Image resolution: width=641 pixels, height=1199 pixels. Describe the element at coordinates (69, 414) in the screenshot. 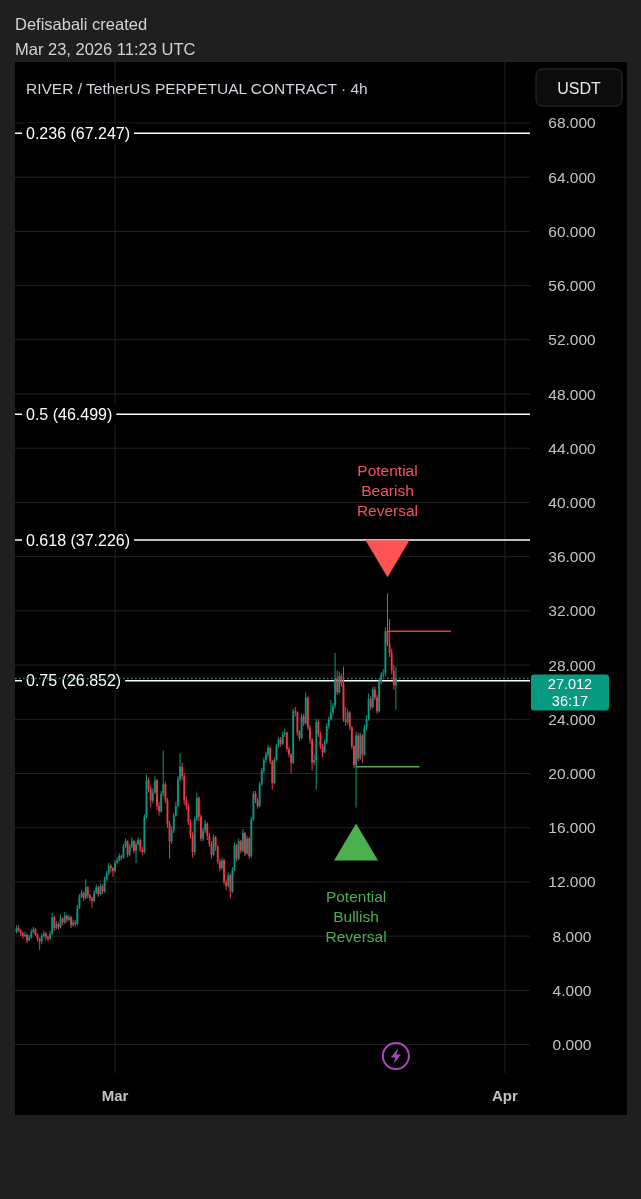

I see `ref-line-label: 0.5 (46.499)` at that location.